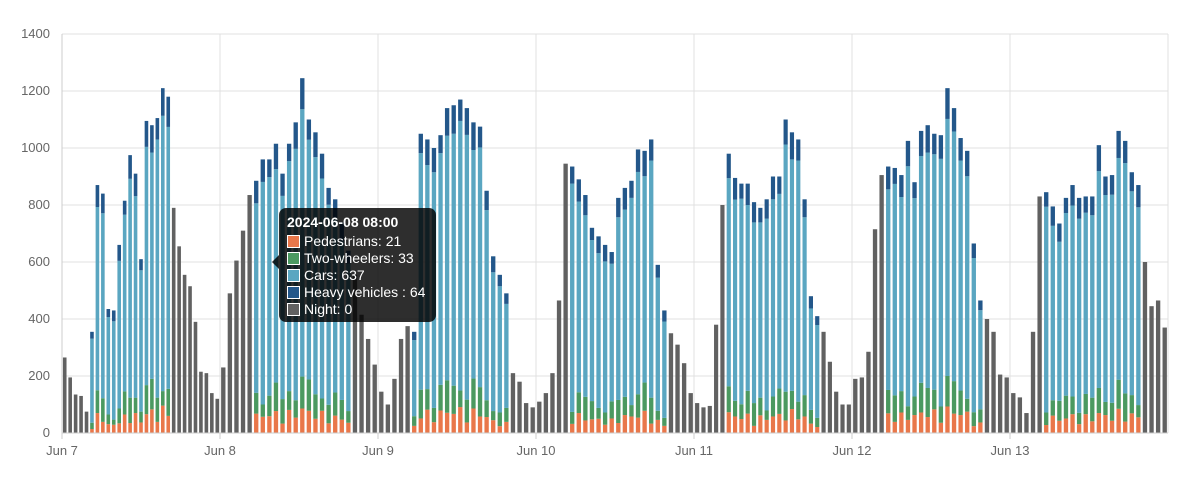 Image resolution: width=1200 pixels, height=480 pixels. Describe the element at coordinates (39, 318) in the screenshot. I see `y-tick-label: 400` at that location.